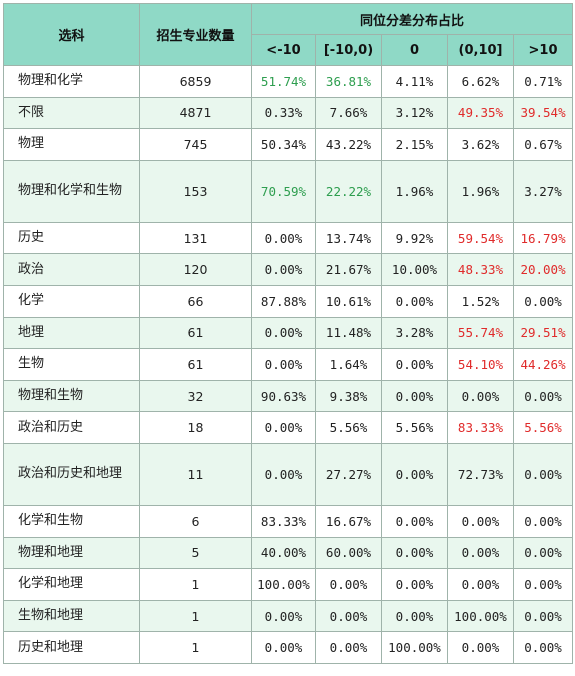 The width and height of the screenshot is (575, 676). I want to click on percent-cell: 51.74%, so click(283, 81).